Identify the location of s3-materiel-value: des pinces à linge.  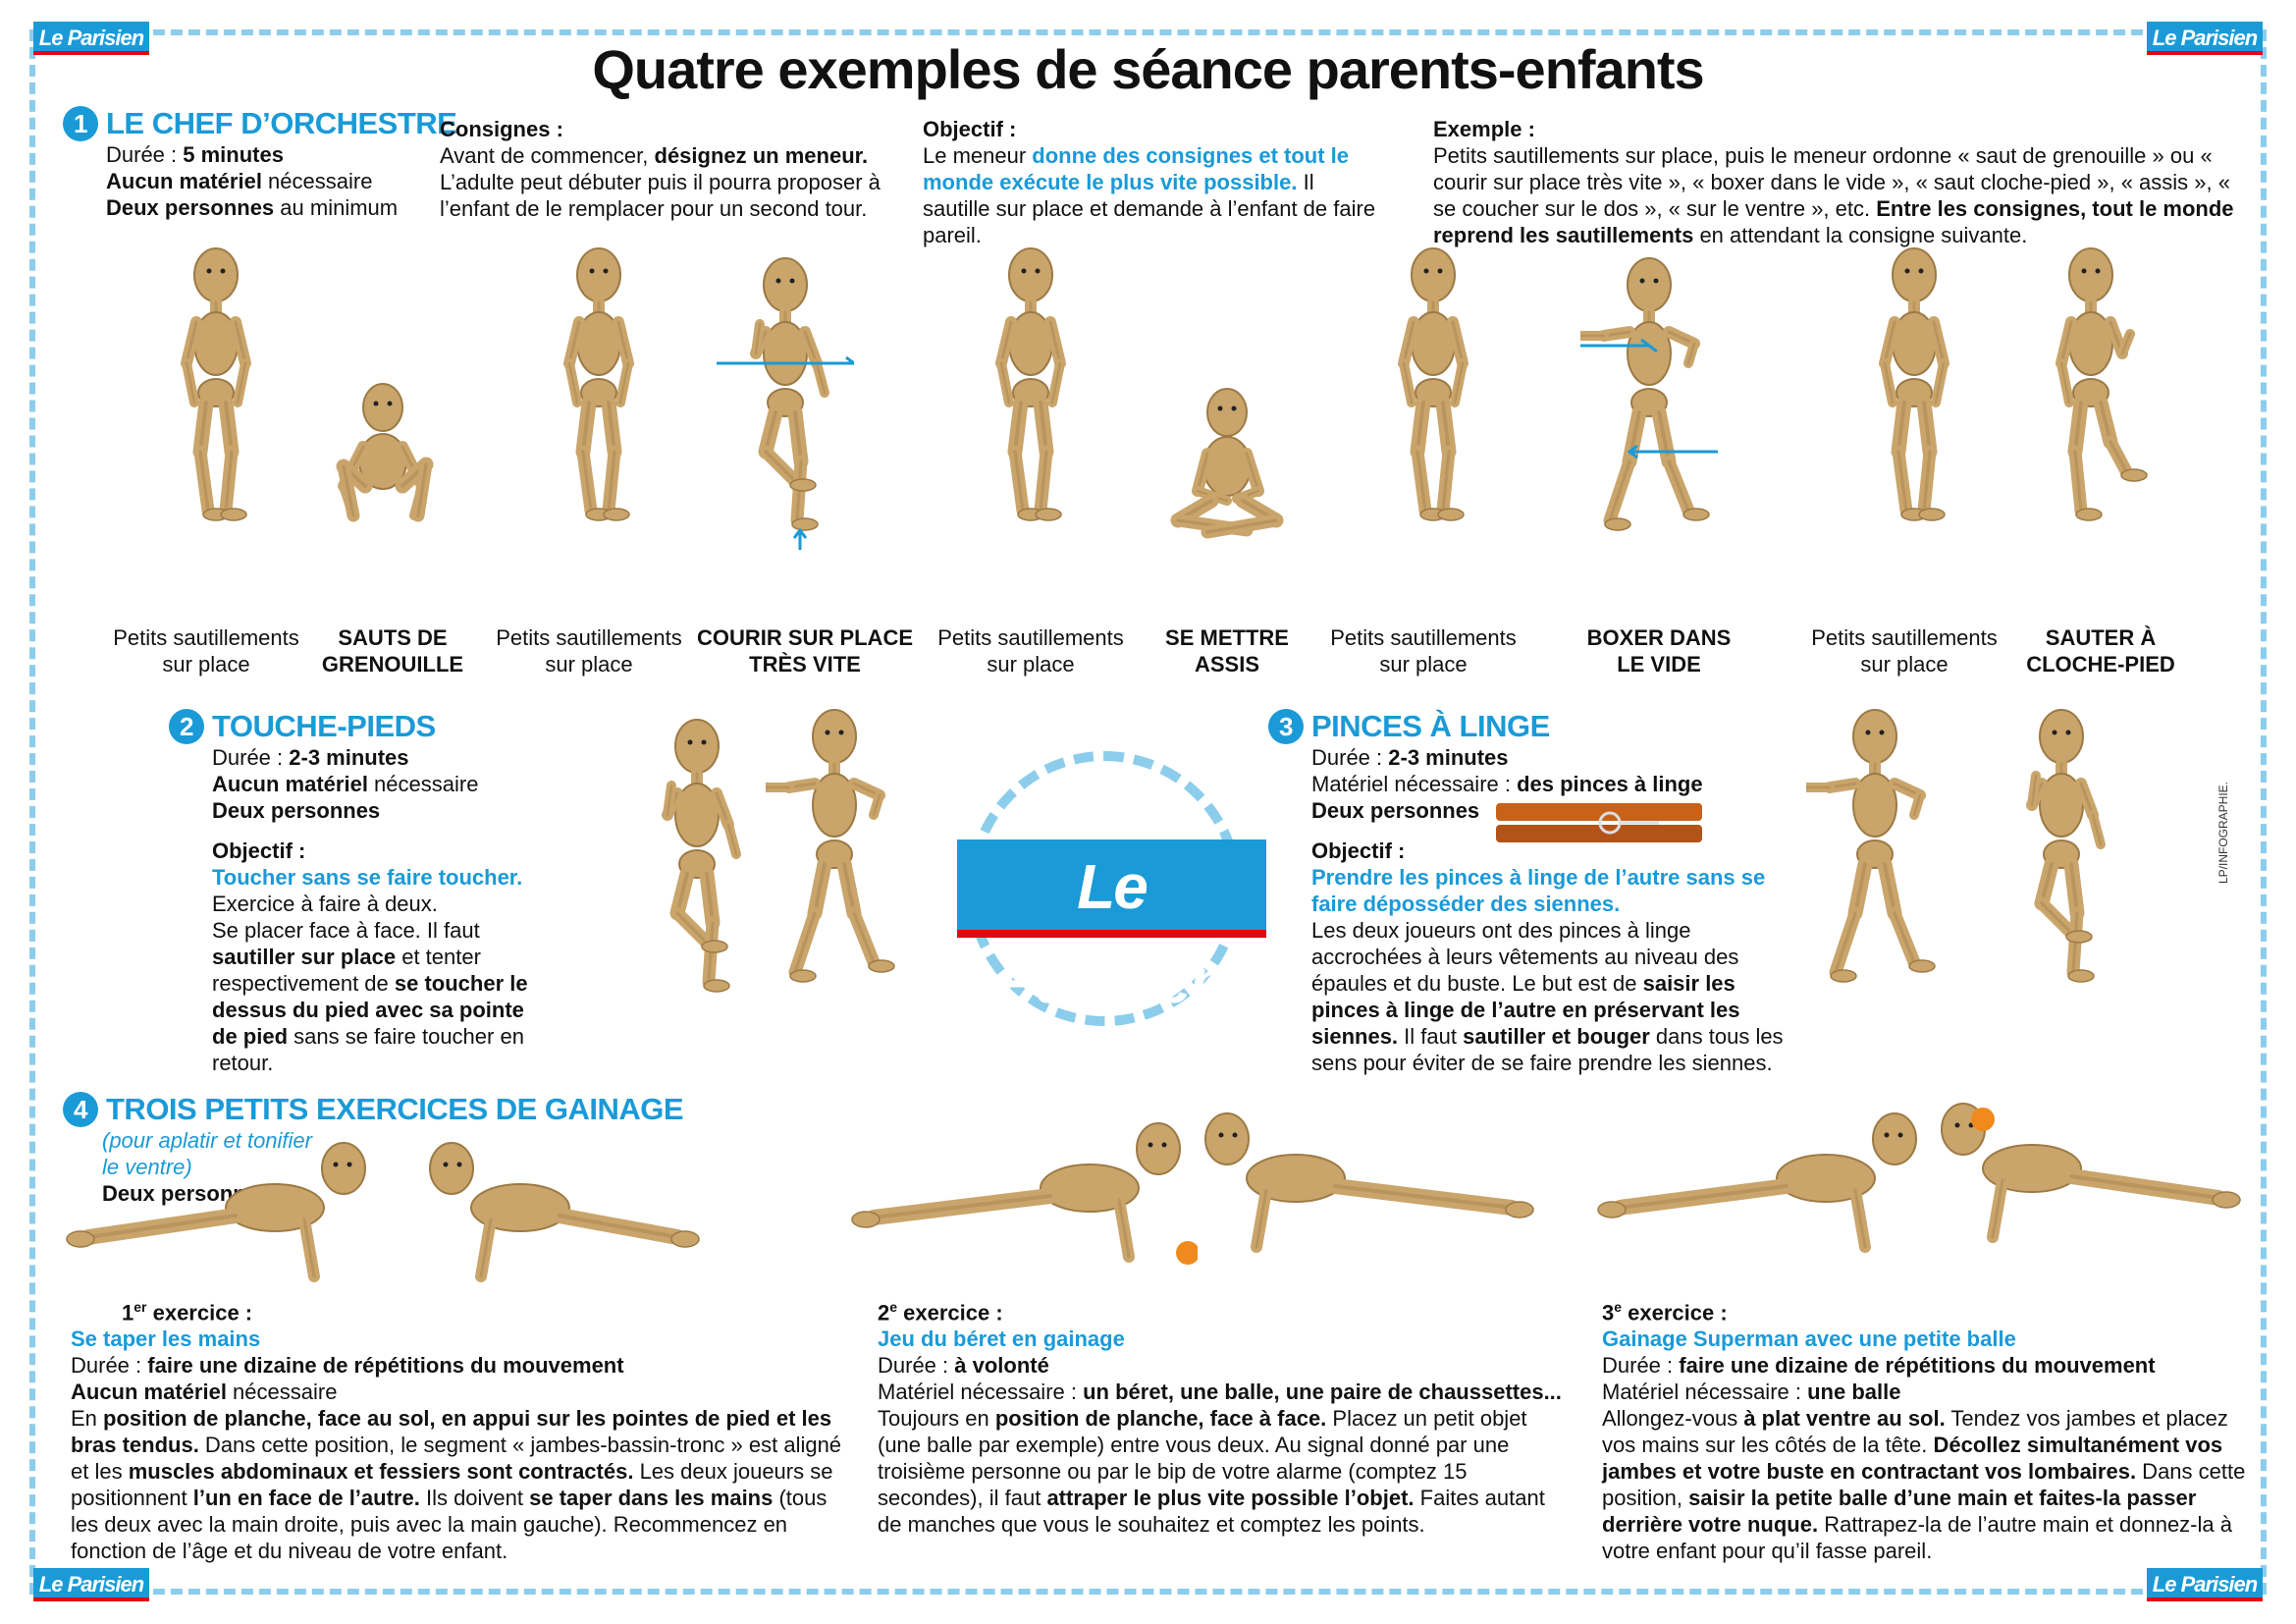
(1610, 784).